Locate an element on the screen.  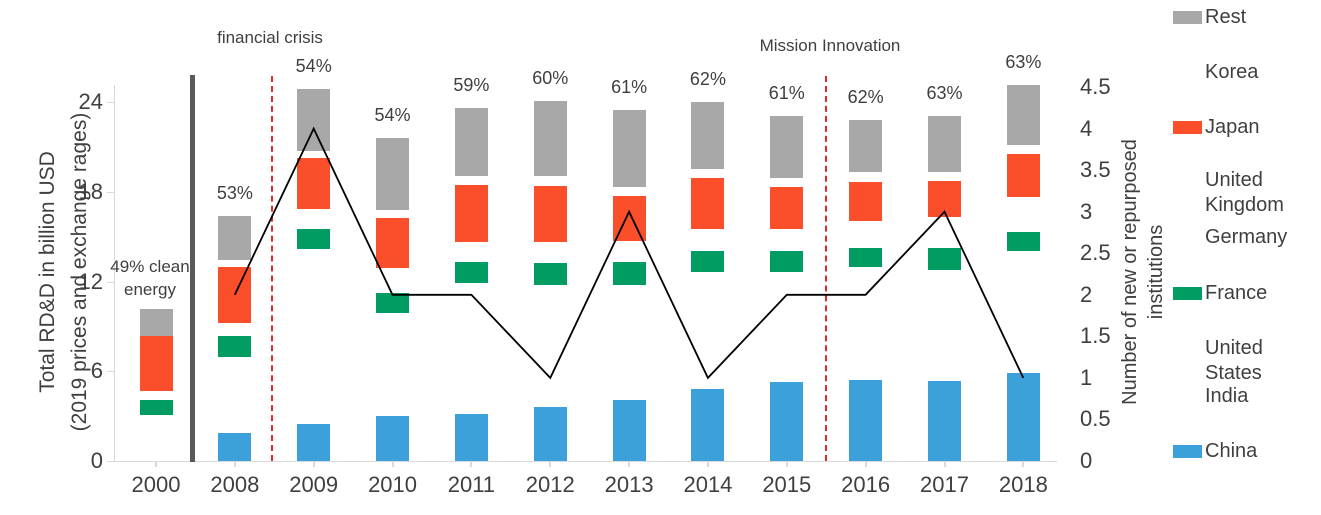
bar-segment-japan-2011 is located at coordinates (471, 213).